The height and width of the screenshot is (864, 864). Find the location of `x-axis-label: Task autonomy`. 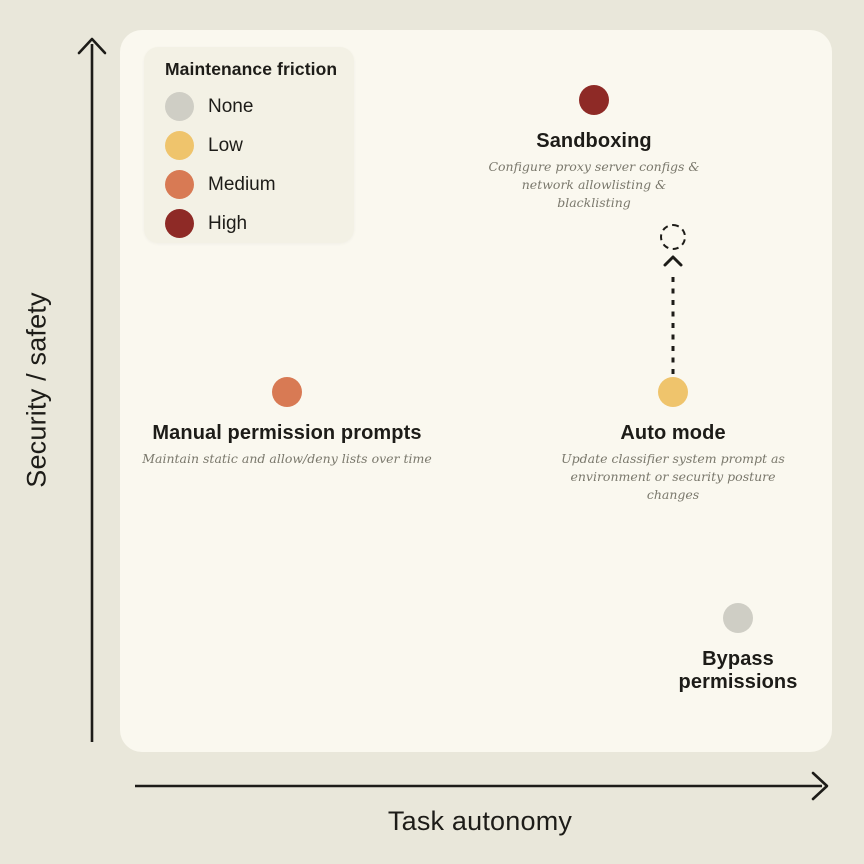

x-axis-label: Task autonomy is located at coordinates (480, 821).